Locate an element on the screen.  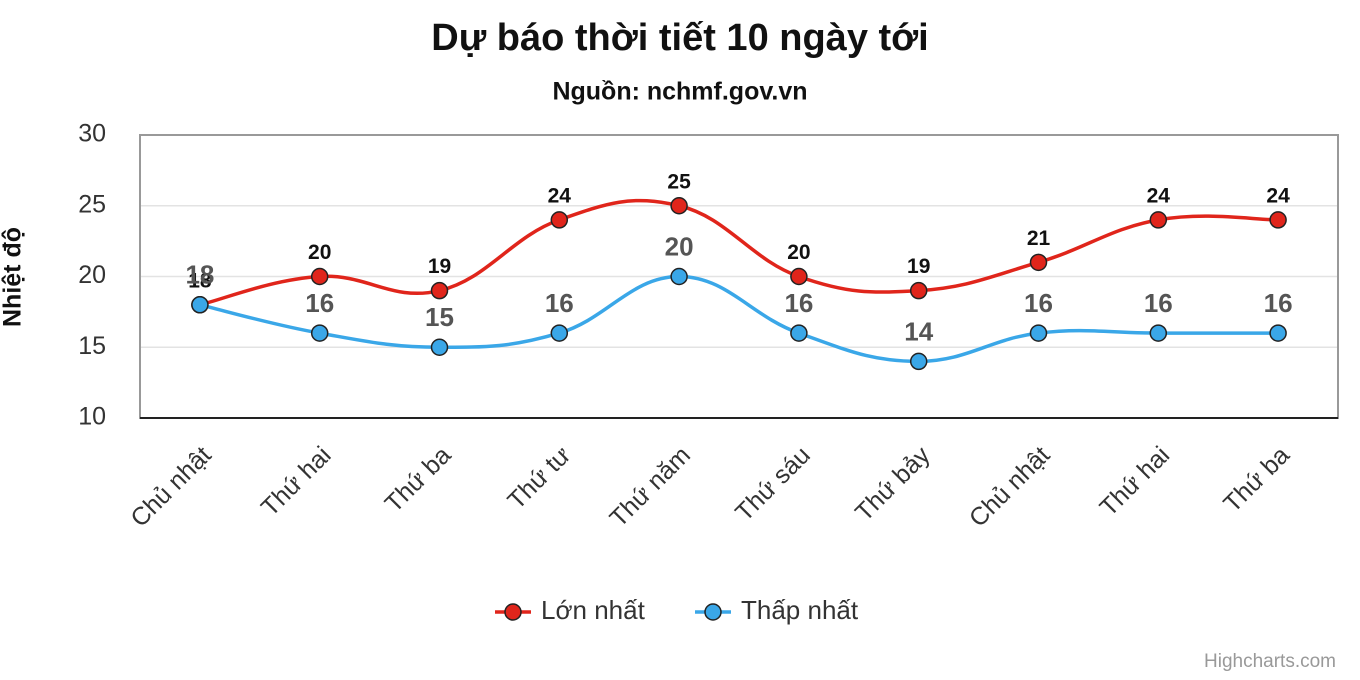
y-tick-label: 10 is located at coordinates (92, 417).